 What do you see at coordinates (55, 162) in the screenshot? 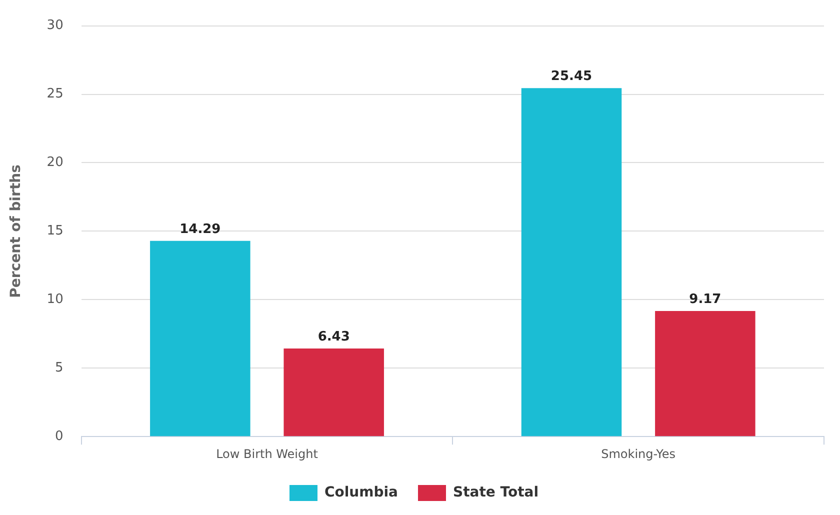
I see `y-tick-label: 20` at bounding box center [55, 162].